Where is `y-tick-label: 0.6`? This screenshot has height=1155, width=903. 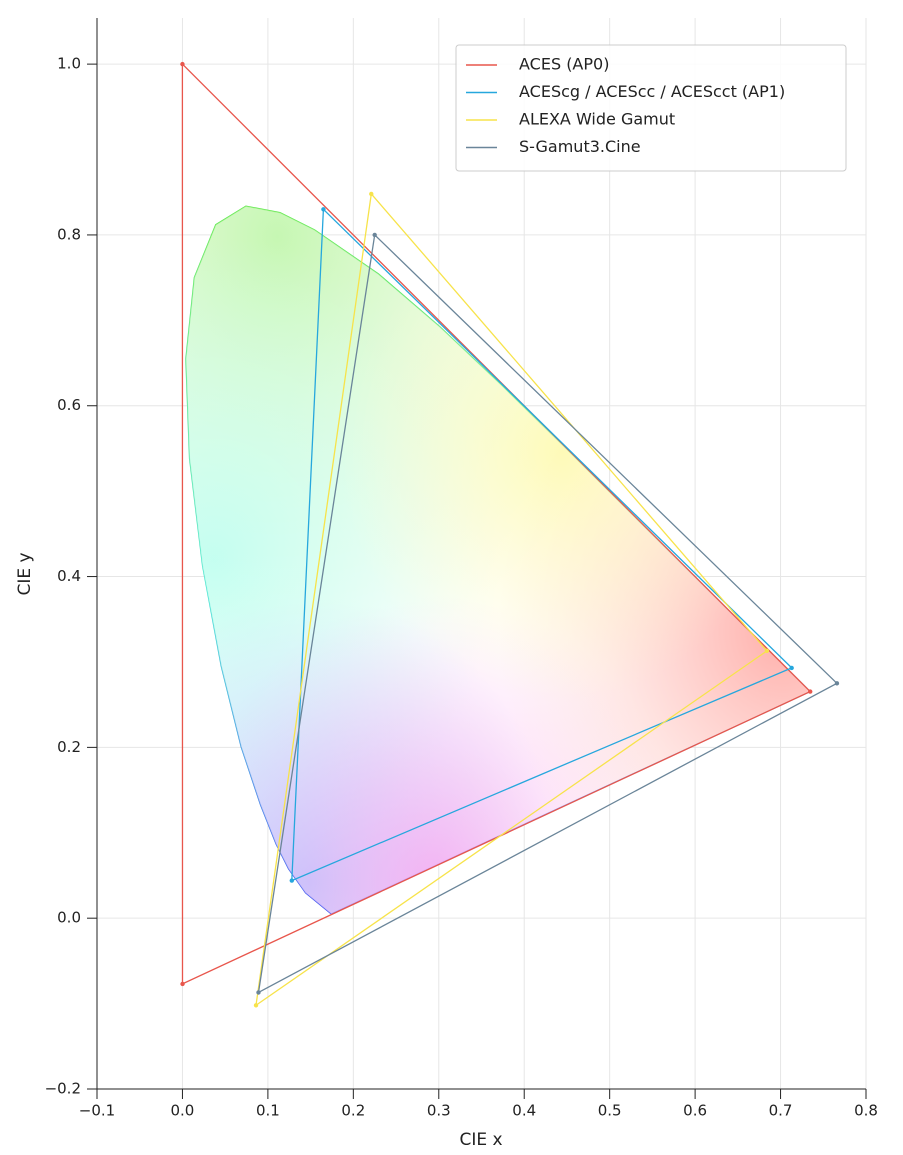
y-tick-label: 0.6 is located at coordinates (69, 405).